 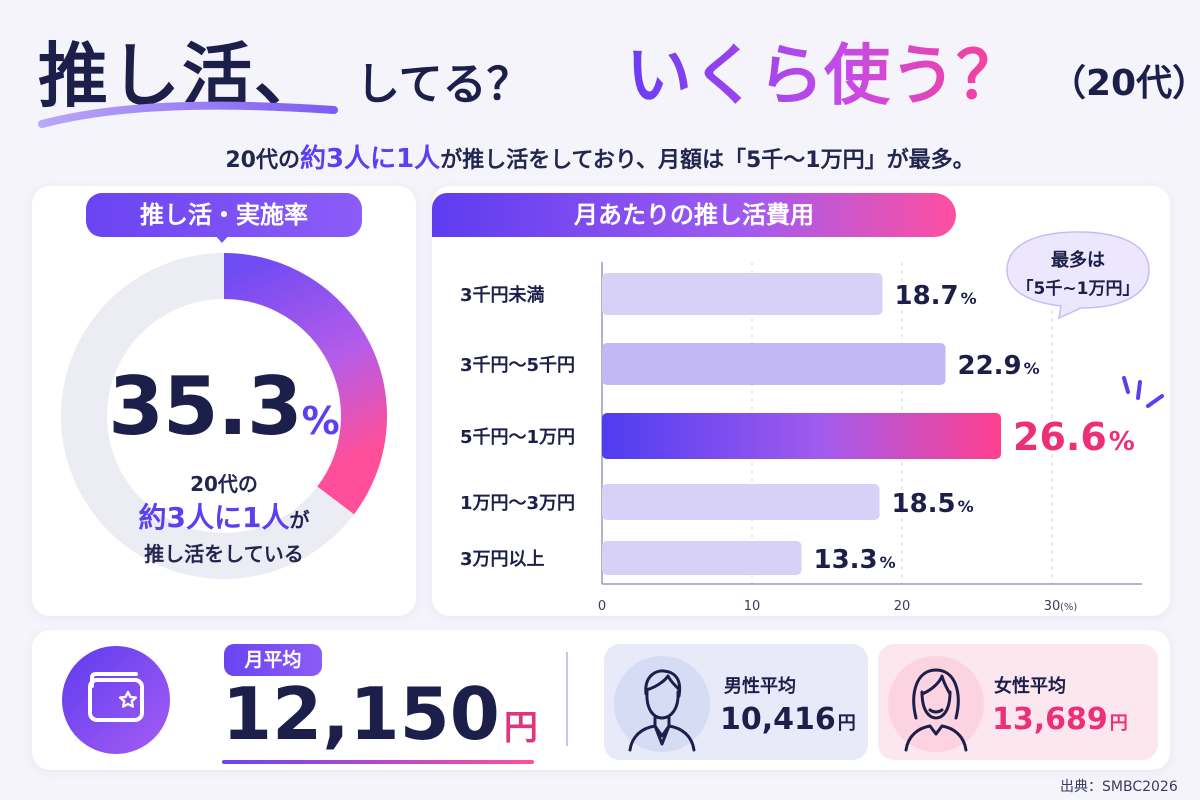 What do you see at coordinates (1030, 686) in the screenshot?
I see `female-average-label: 女性平均` at bounding box center [1030, 686].